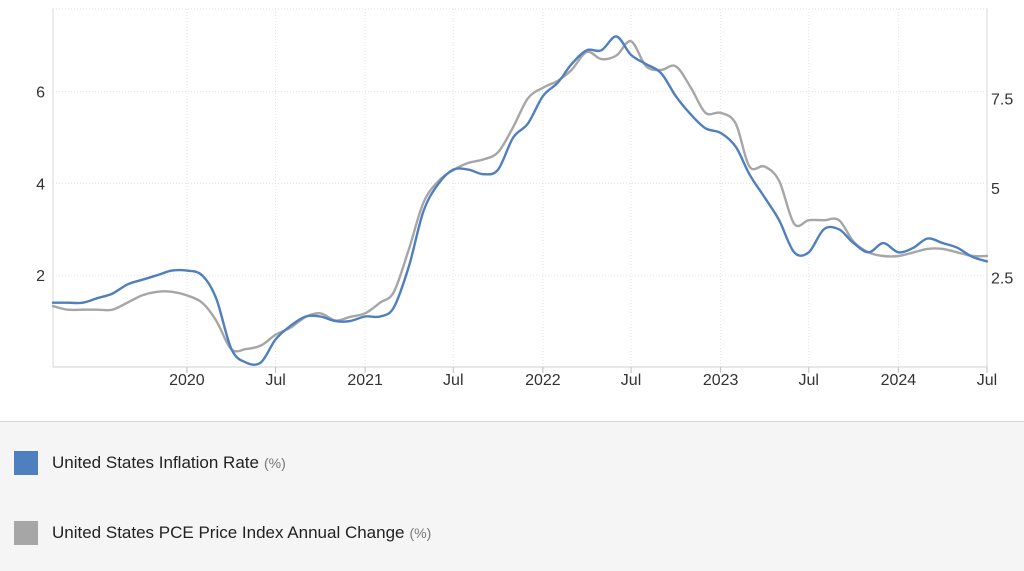 This screenshot has width=1024, height=571. Describe the element at coordinates (26, 533) in the screenshot. I see `legend-swatch-pce-index` at that location.